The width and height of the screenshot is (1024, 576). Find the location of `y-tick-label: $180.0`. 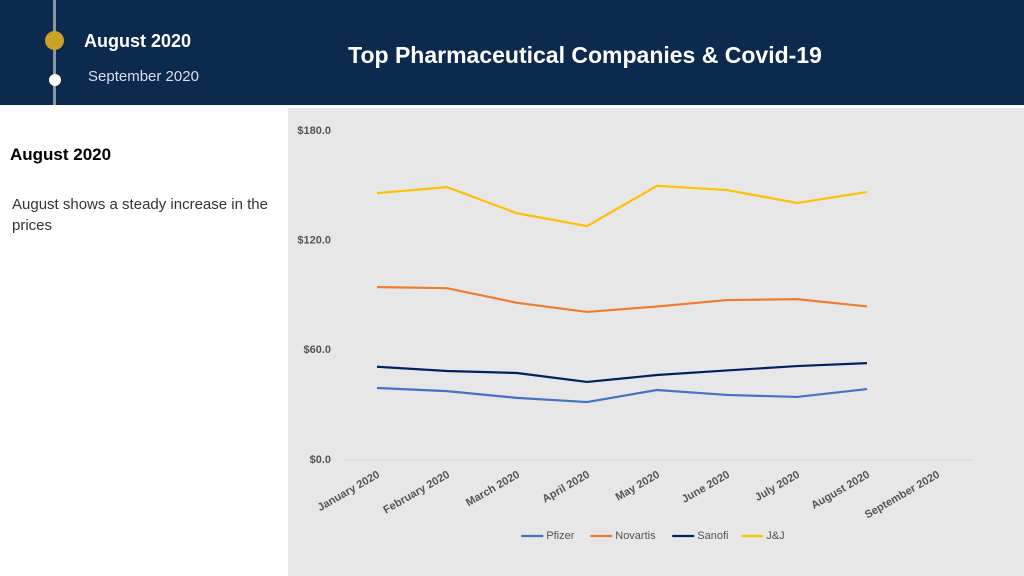

y-tick-label: $180.0 is located at coordinates (314, 131).